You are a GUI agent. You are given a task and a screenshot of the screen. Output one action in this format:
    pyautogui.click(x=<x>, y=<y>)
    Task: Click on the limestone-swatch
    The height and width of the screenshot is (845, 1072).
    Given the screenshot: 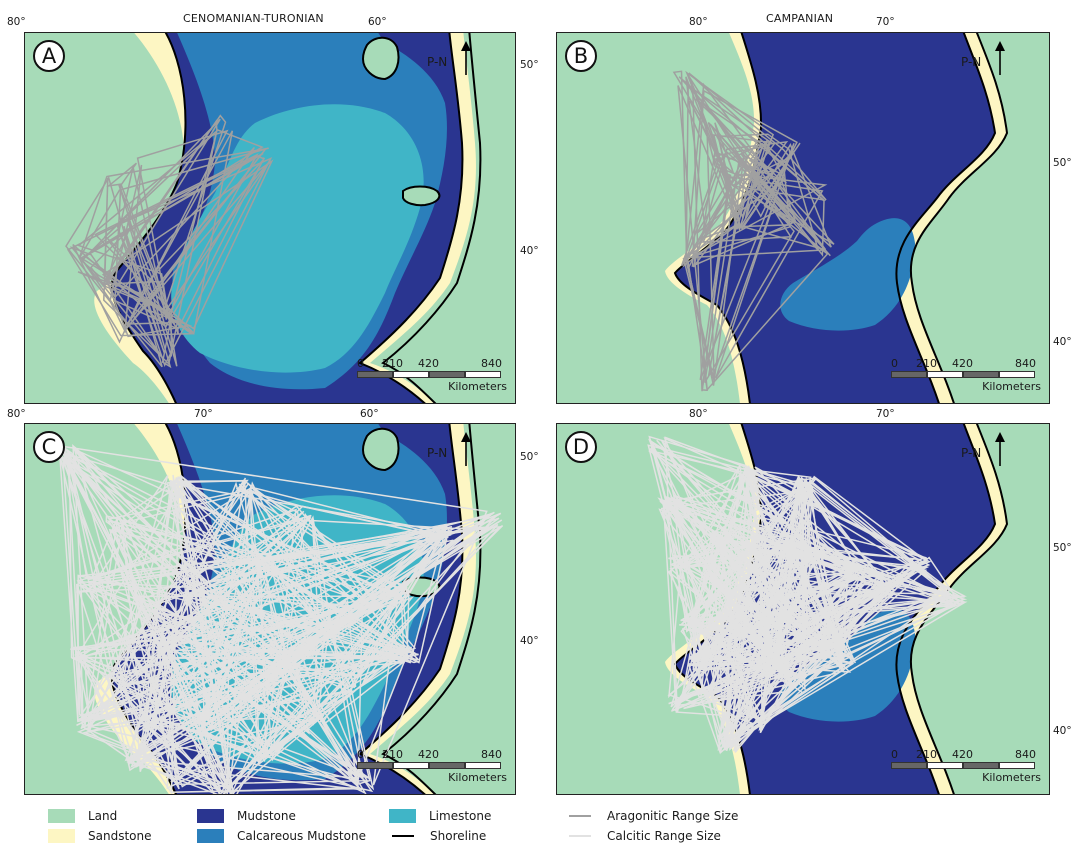 What is the action you would take?
    pyautogui.click(x=402, y=816)
    